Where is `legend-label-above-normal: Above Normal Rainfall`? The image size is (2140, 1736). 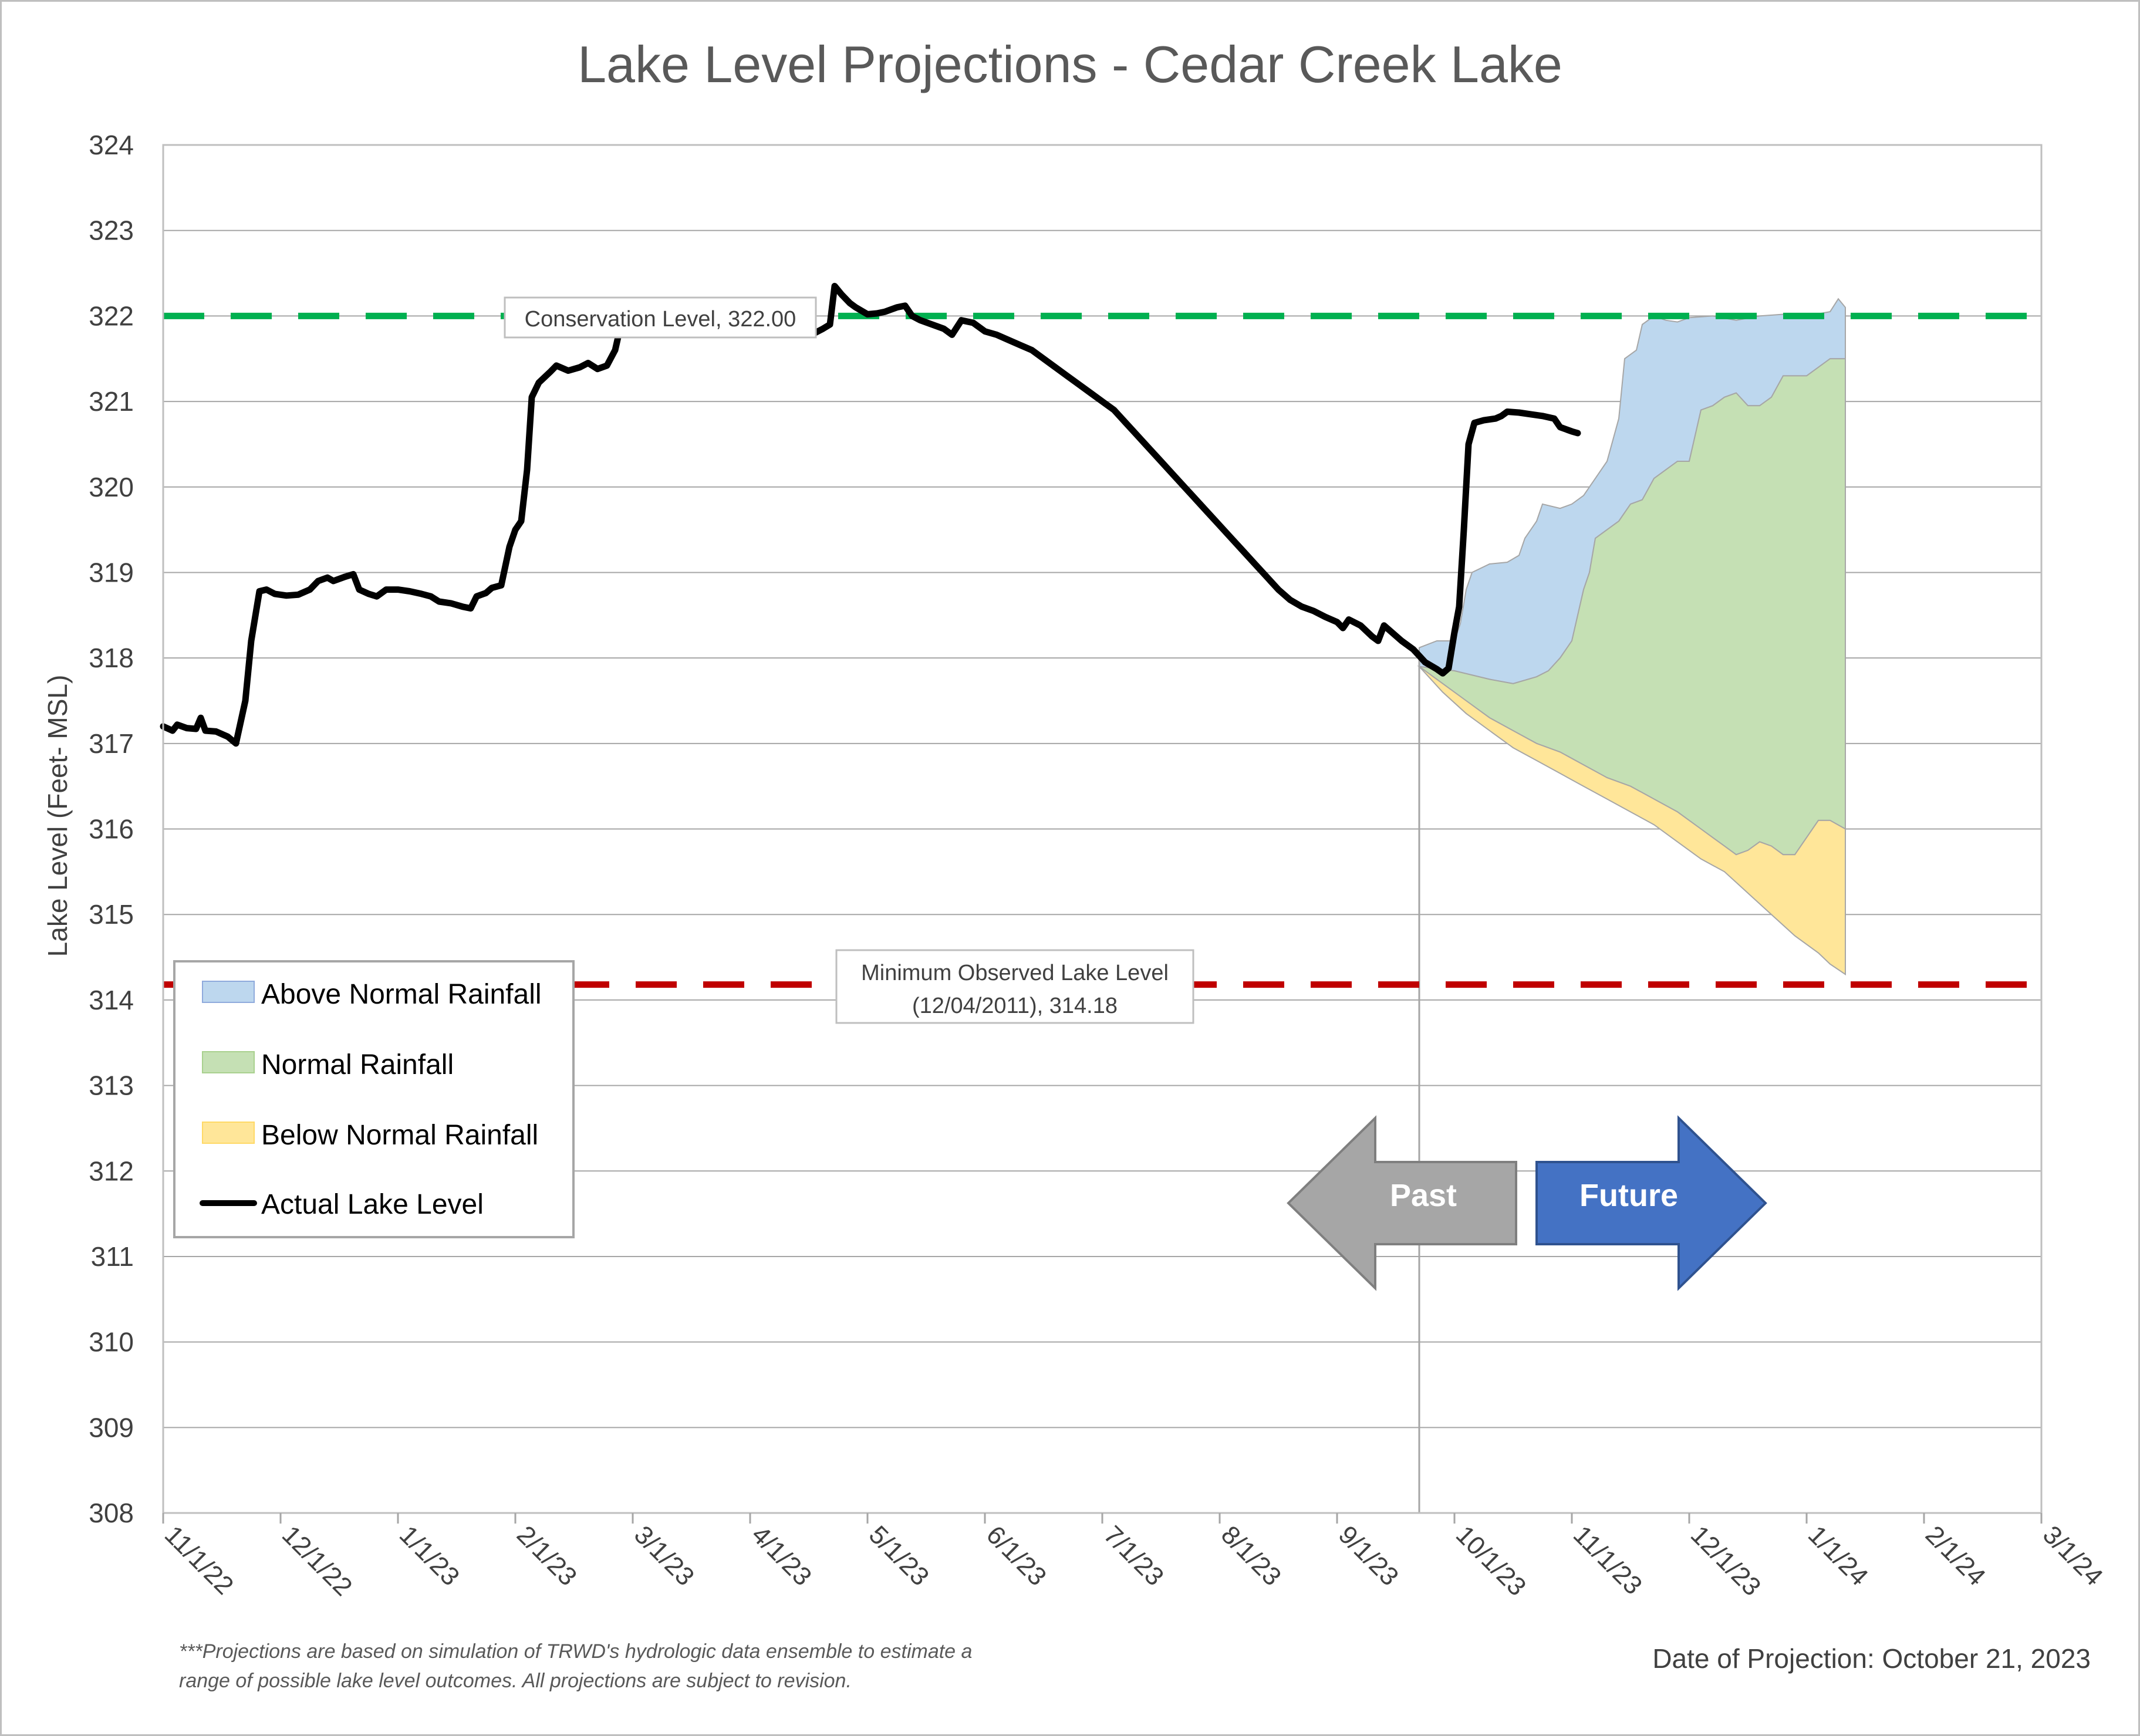
legend-label-above-normal: Above Normal Rainfall is located at coordinates (401, 994).